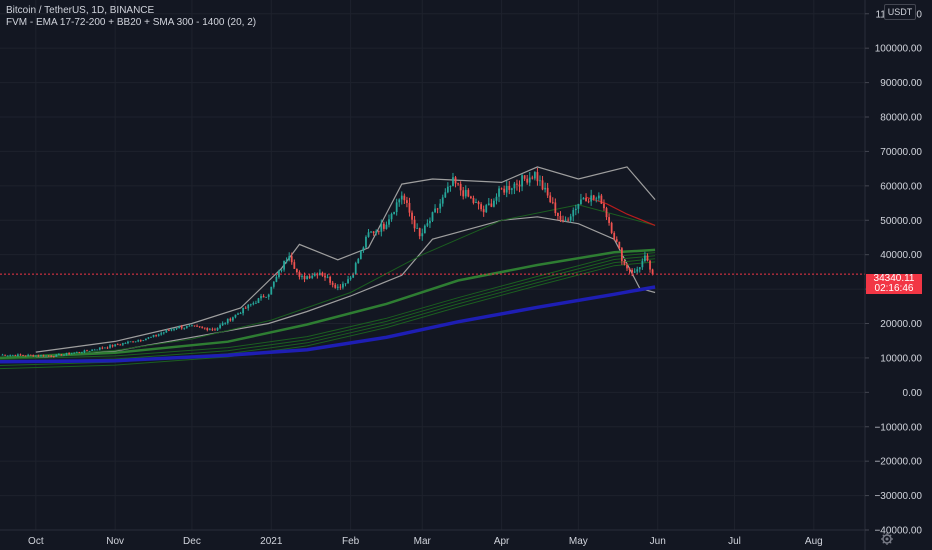 This screenshot has height=550, width=932. I want to click on x-tick-label: Dec, so click(192, 541).